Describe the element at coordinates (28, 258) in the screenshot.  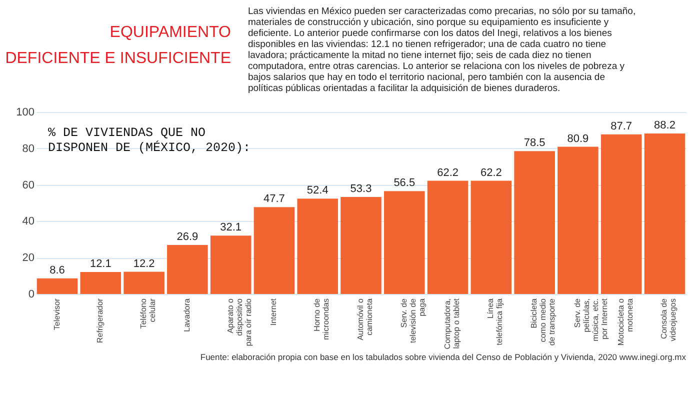
I see `y-tick-label: 20` at that location.